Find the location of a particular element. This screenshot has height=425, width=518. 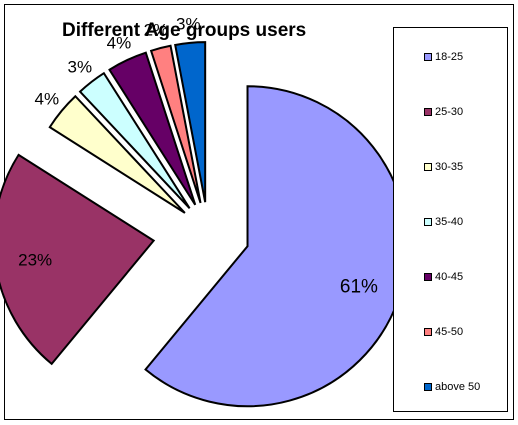

legend-item-40-45: 40-45 is located at coordinates (443, 277).